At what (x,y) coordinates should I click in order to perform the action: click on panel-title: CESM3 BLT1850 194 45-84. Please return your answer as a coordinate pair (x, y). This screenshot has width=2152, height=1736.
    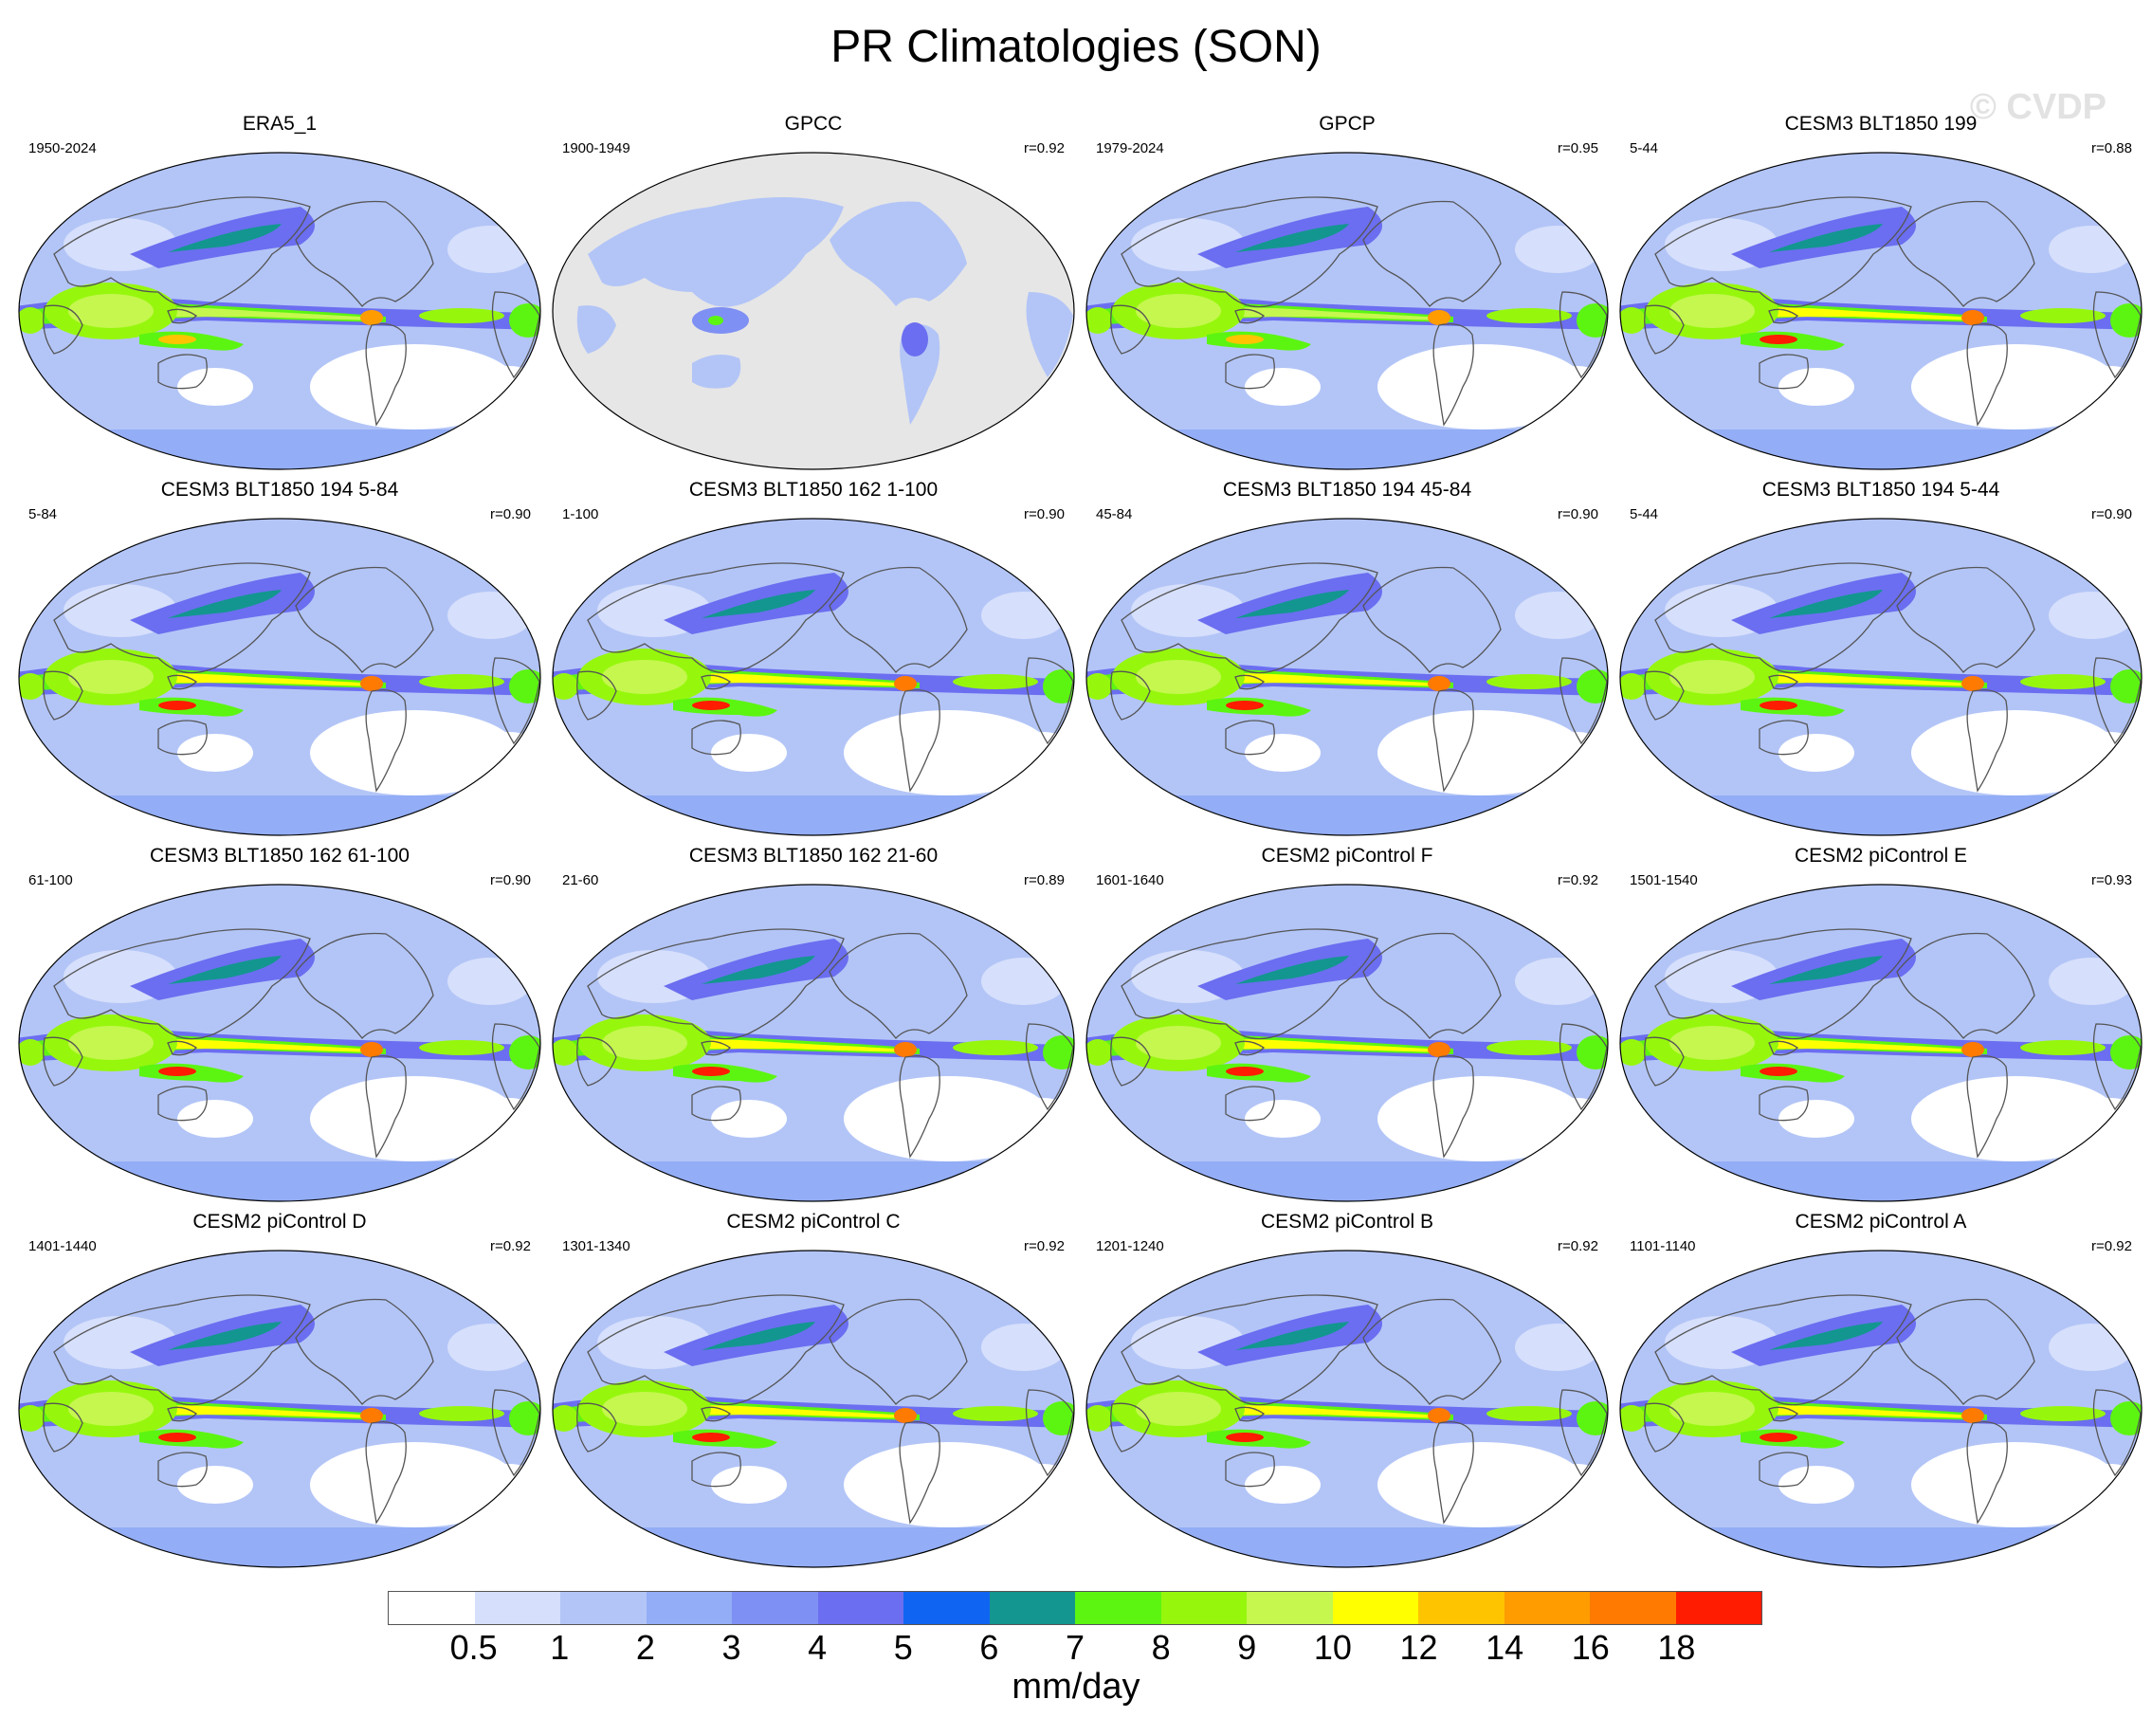
    Looking at the image, I should click on (1347, 490).